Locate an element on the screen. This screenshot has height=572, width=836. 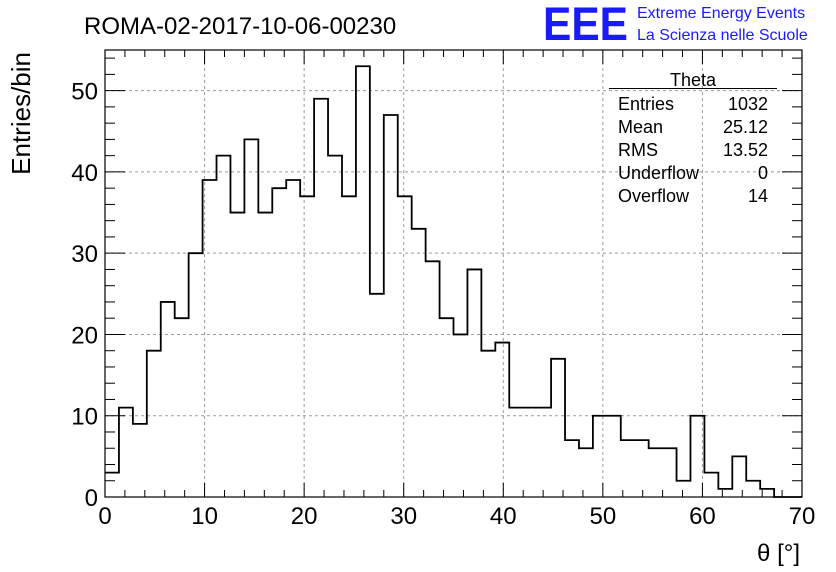
x-tick-label: 60 is located at coordinates (702, 516).